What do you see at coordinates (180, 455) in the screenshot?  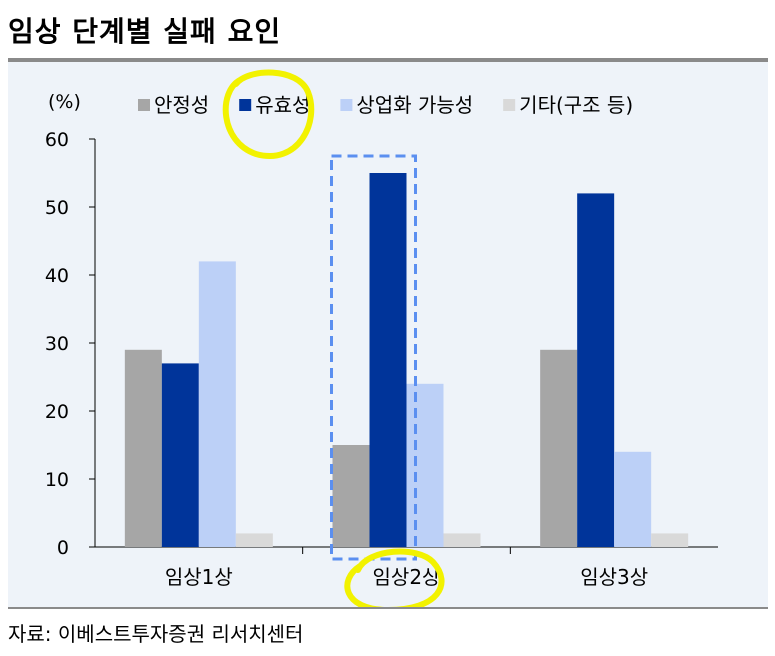 I see `bar-임상1상-유효성` at bounding box center [180, 455].